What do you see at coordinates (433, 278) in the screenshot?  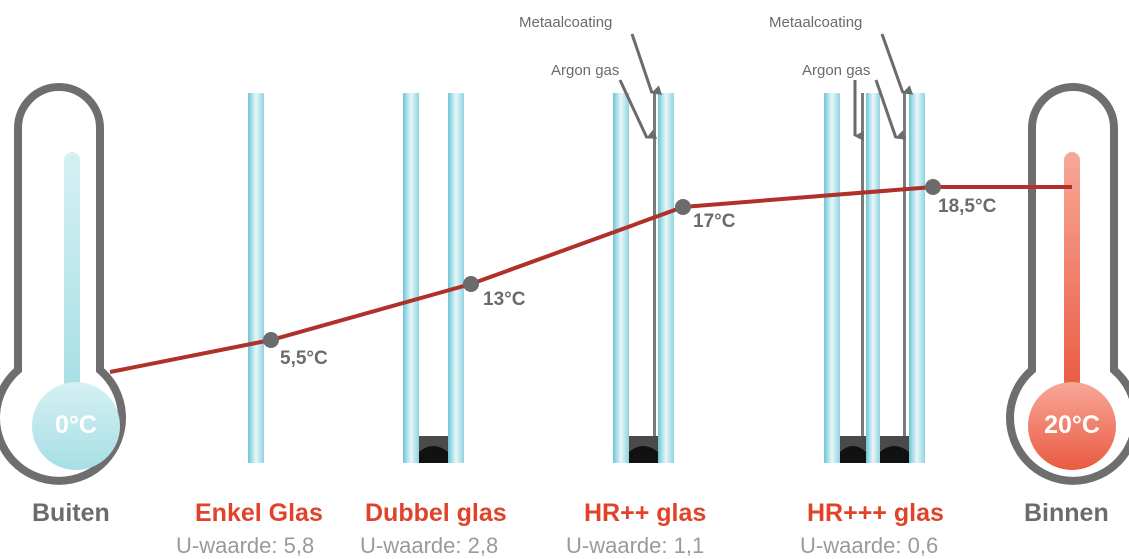 I see `double-glass-panes` at bounding box center [433, 278].